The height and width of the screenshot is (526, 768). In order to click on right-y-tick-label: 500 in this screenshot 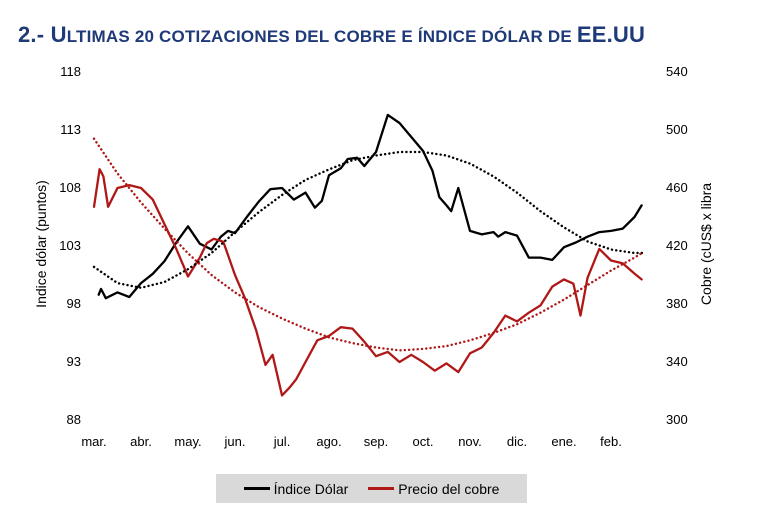, I will do `click(677, 129)`.